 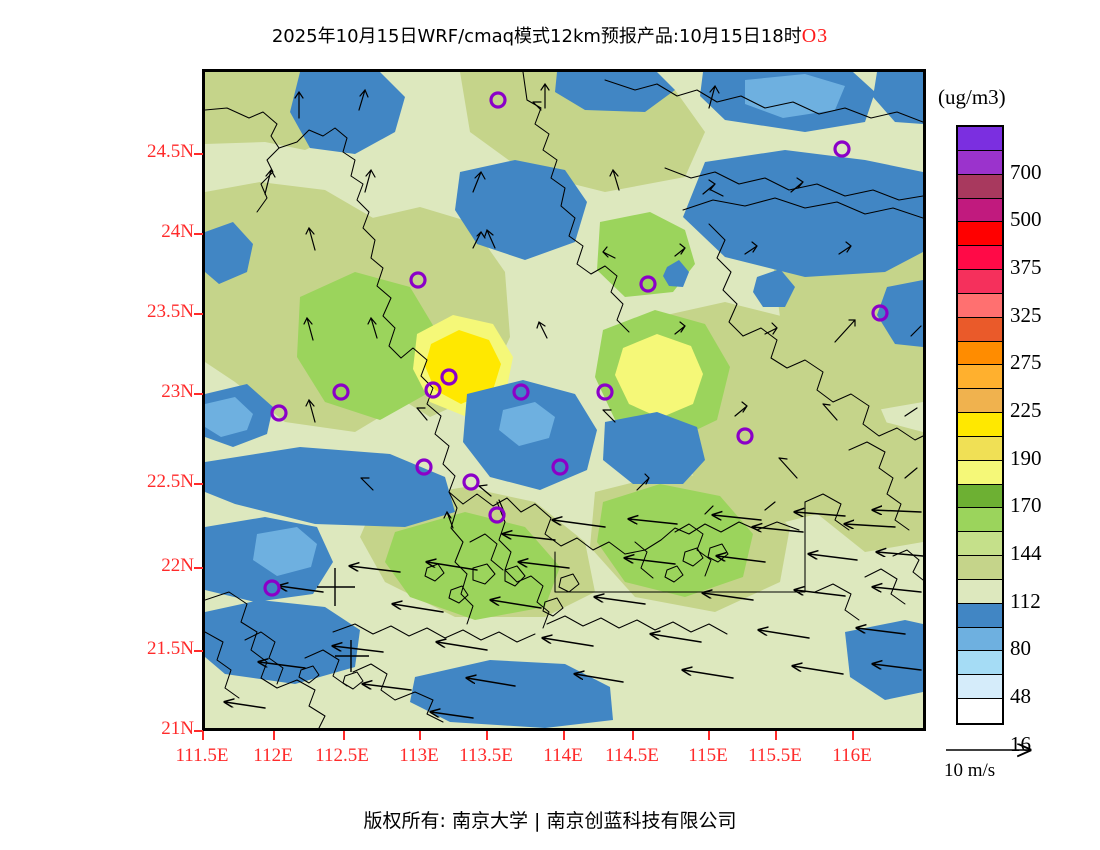 What do you see at coordinates (970, 770) in the screenshot?
I see `wind-scale-label: 10 m/s` at bounding box center [970, 770].